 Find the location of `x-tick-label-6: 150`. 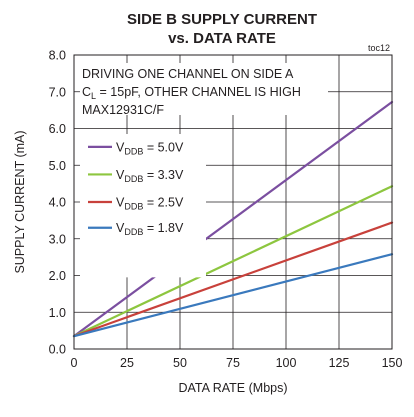

x-tick-label-6: 150 is located at coordinates (392, 363).